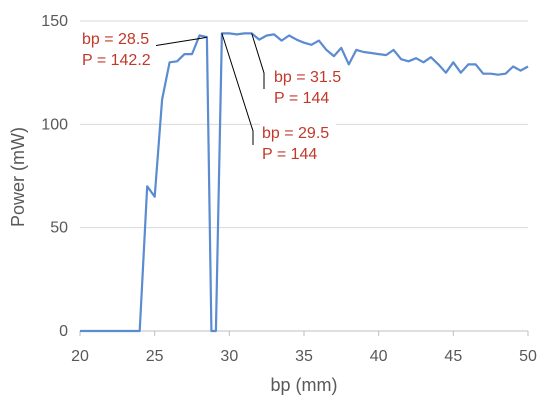  What do you see at coordinates (304, 356) in the screenshot?
I see `x-tick-label-3: 35` at bounding box center [304, 356].